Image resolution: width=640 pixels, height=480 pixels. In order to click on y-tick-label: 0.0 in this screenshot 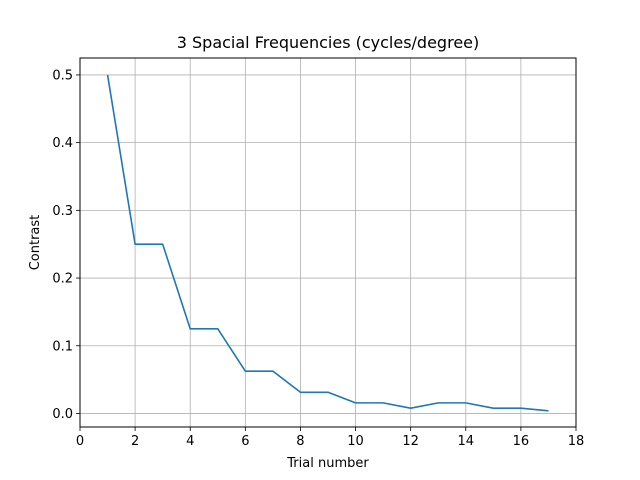, I will do `click(62, 414)`.